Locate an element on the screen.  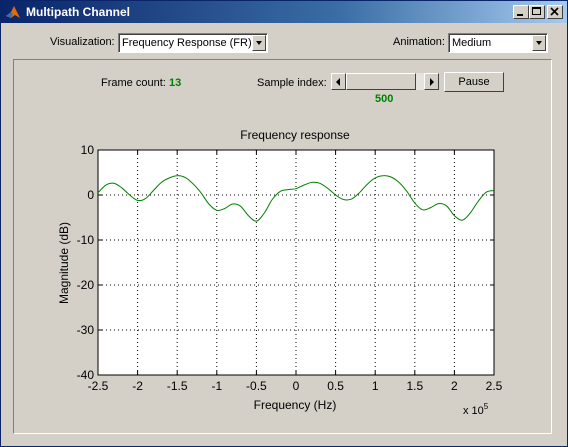
scroll-left-button is located at coordinates (338, 81).